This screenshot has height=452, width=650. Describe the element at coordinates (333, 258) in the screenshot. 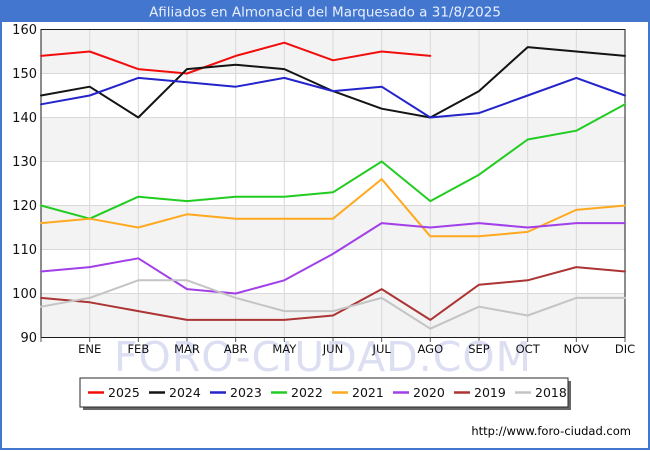

I see `series-line-2020` at that location.